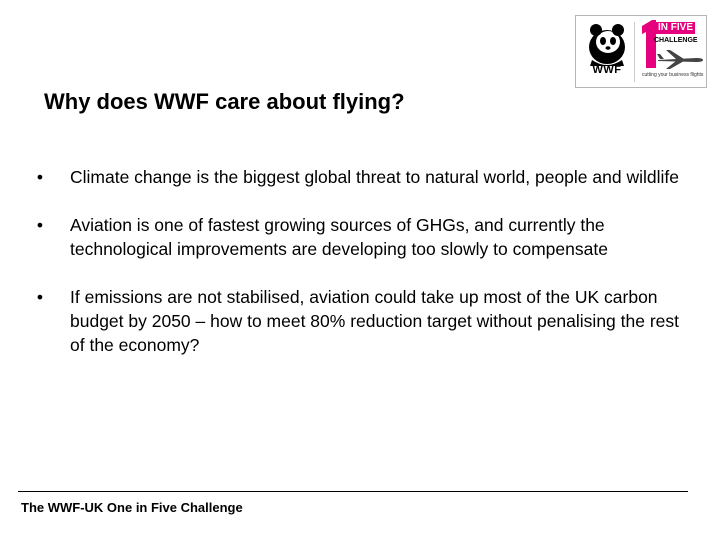 This screenshot has height=540, width=720. What do you see at coordinates (224, 101) in the screenshot?
I see `slide-title: Why does WWF care about flying?` at bounding box center [224, 101].